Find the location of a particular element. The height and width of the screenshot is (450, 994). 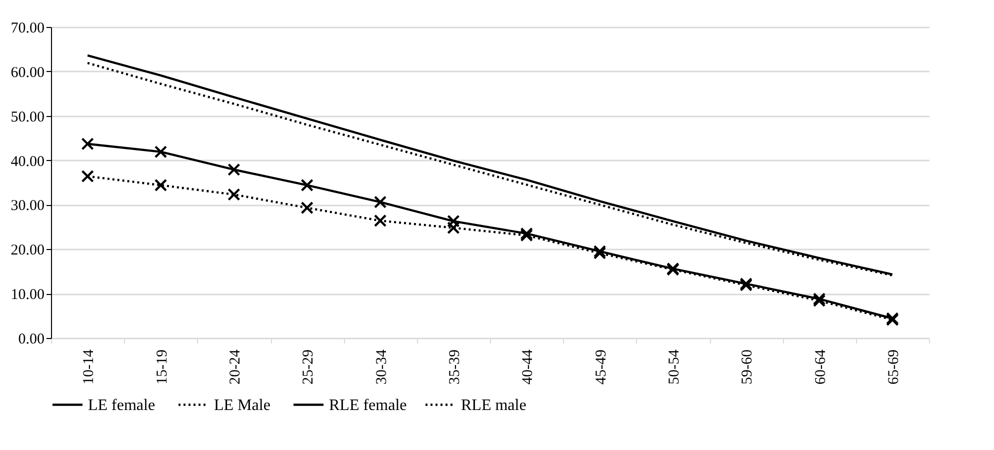

y-tick-label: 30.00 is located at coordinates (27, 206).